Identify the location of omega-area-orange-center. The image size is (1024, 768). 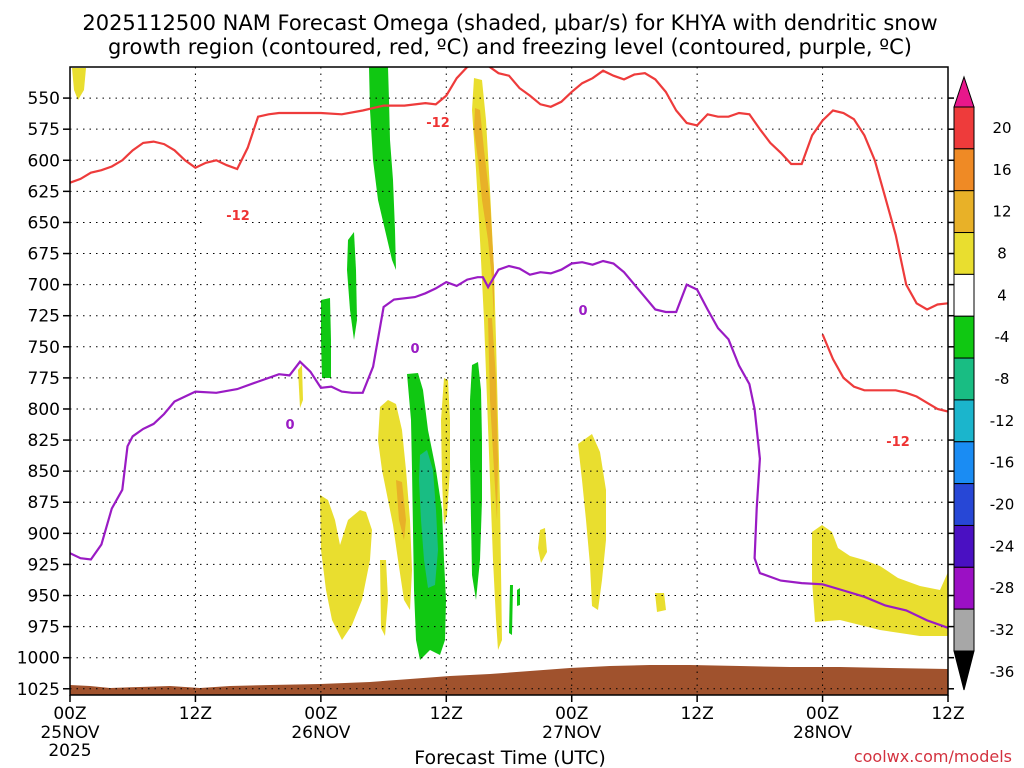
(484, 214).